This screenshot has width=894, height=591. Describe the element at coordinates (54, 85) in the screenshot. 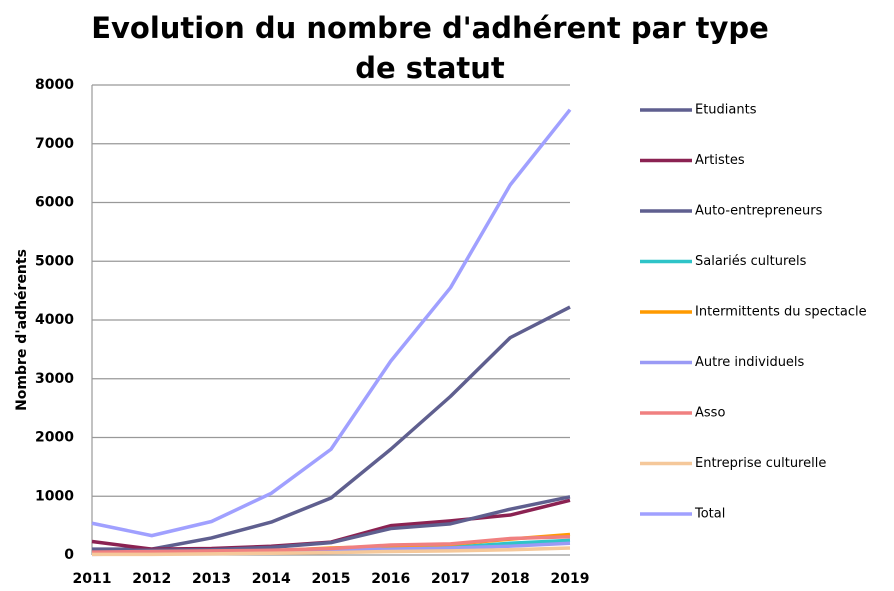

I see `y-tick-label: 8000` at that location.